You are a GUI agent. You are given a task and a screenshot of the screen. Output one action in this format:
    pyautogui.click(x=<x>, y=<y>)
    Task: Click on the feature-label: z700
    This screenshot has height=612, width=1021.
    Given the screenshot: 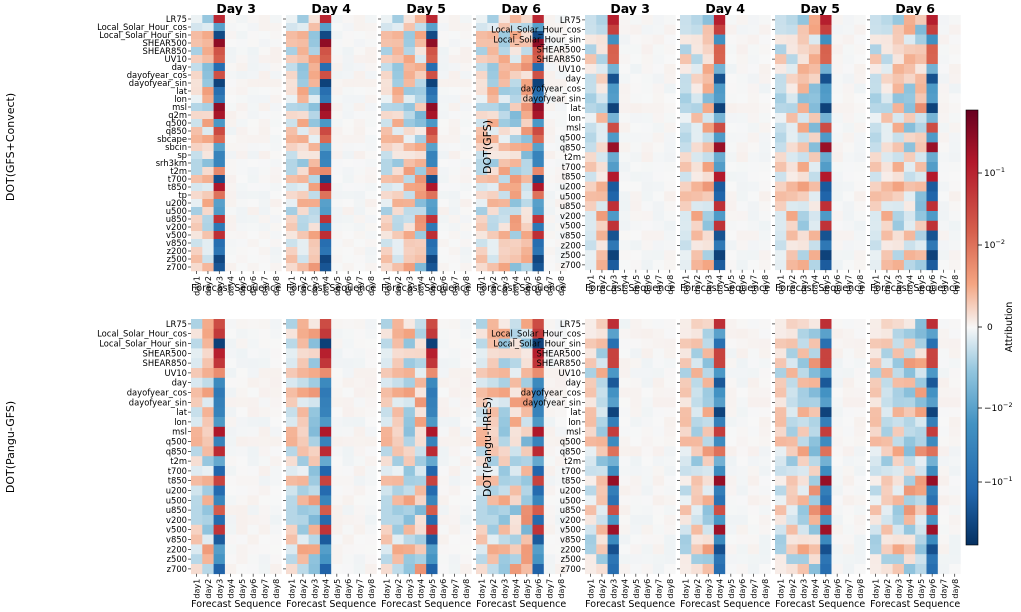 What is the action you would take?
    pyautogui.click(x=571, y=569)
    